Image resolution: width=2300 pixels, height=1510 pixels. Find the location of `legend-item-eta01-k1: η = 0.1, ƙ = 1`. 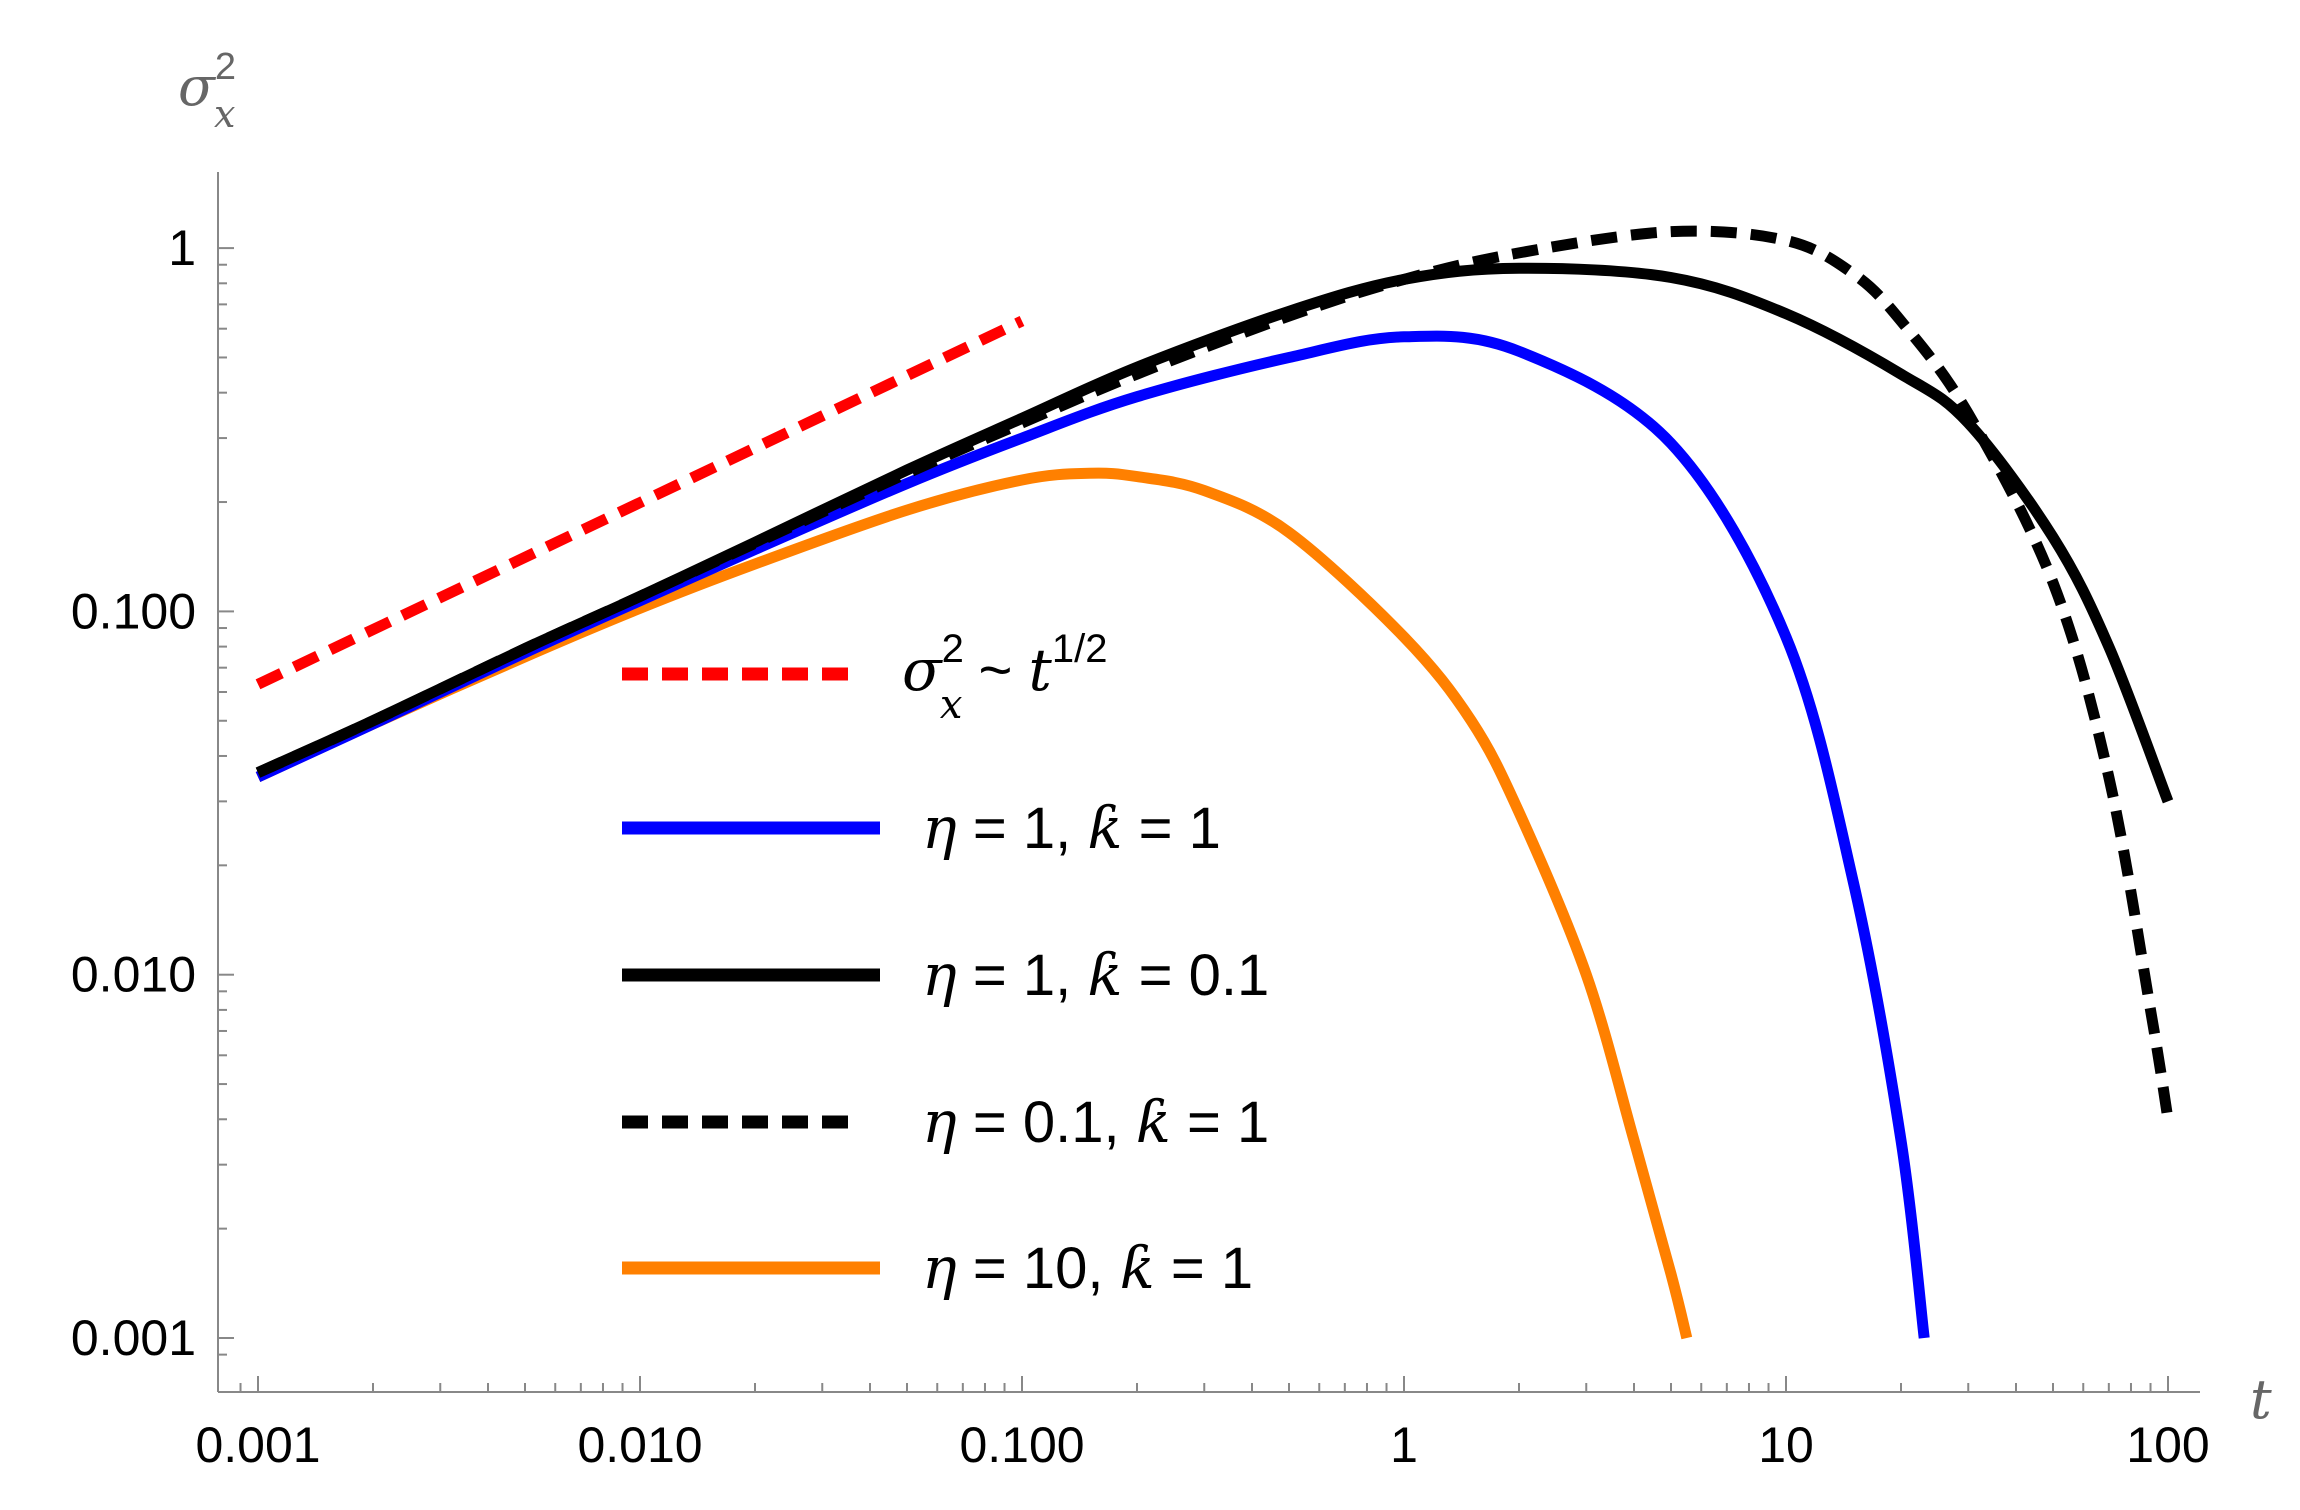

legend-item-eta01-k1: η = 0.1, ƙ = 1 is located at coordinates (945, 1122).